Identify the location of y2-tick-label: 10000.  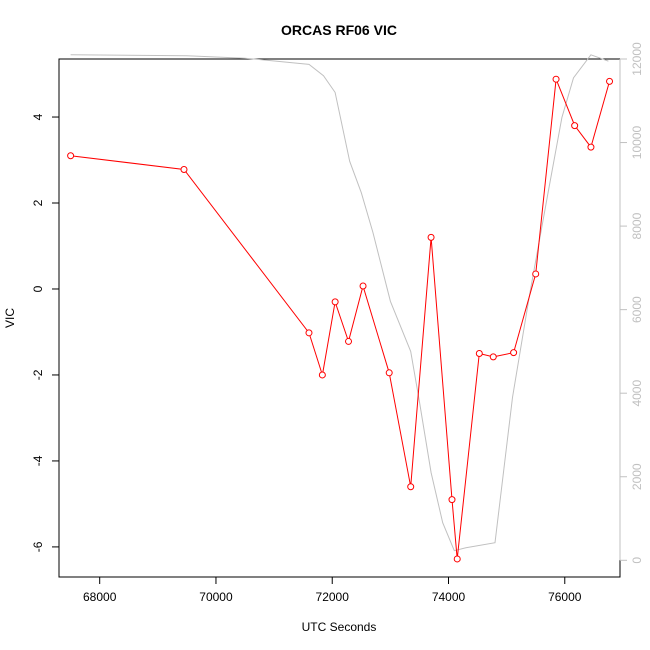
(637, 143).